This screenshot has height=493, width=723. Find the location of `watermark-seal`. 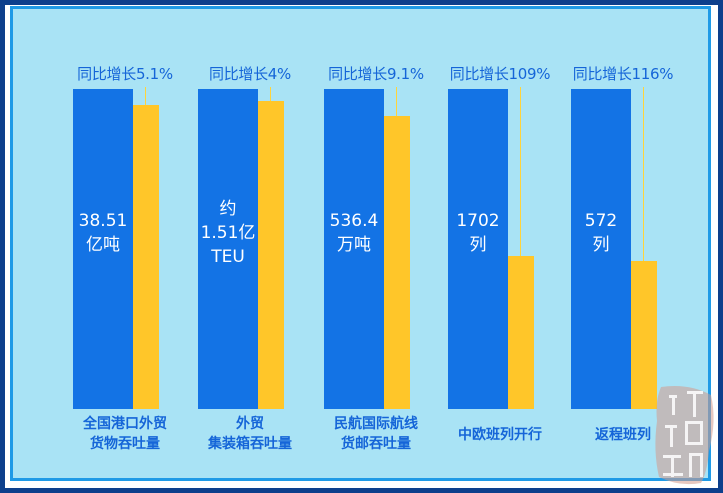

watermark-seal is located at coordinates (684, 435).